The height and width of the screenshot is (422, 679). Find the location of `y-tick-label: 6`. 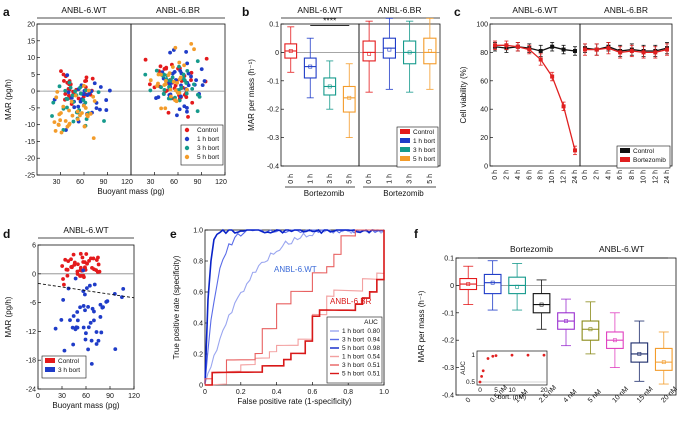

y-tick-label: 6 is located at coordinates (34, 246).